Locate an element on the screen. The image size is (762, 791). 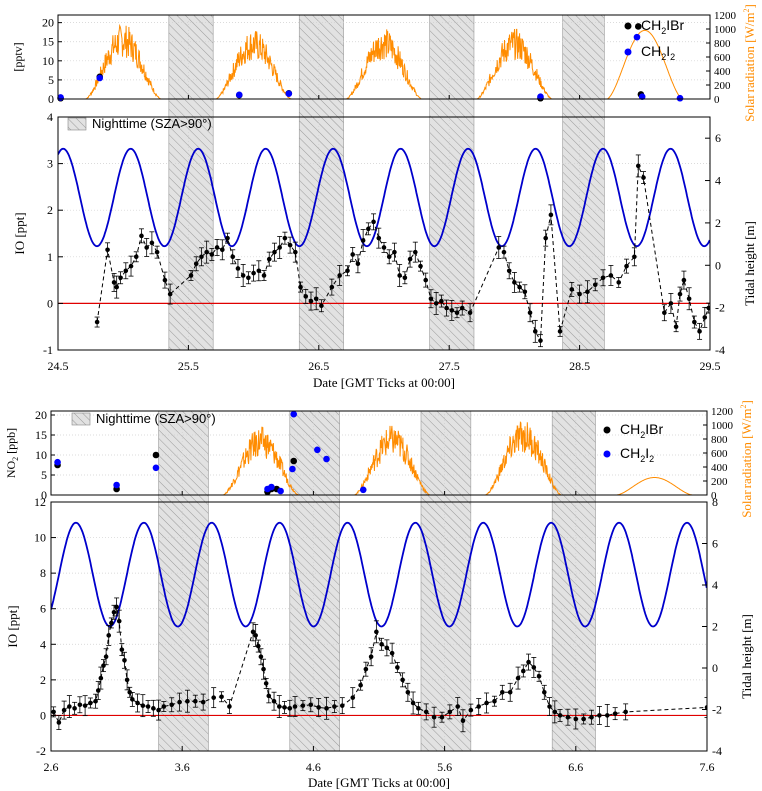
x-tick-label: 3.6 is located at coordinates (182, 767).